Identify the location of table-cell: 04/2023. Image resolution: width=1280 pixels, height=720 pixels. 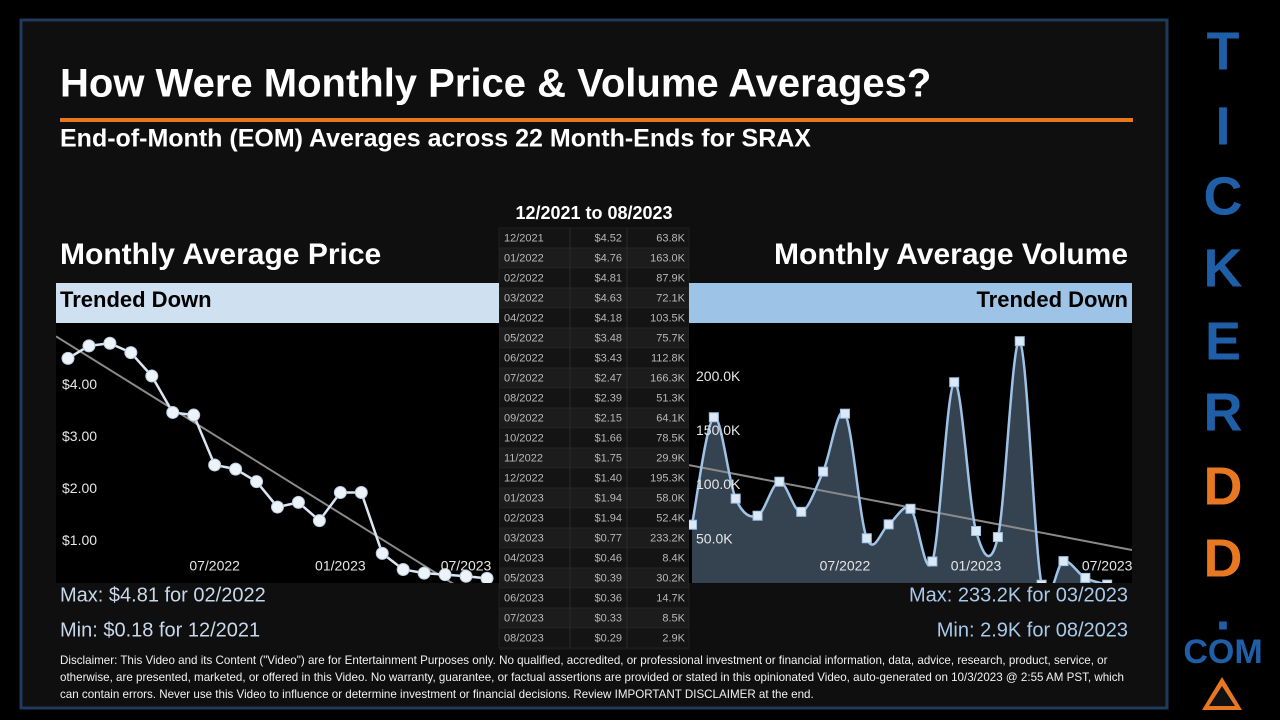
(524, 558).